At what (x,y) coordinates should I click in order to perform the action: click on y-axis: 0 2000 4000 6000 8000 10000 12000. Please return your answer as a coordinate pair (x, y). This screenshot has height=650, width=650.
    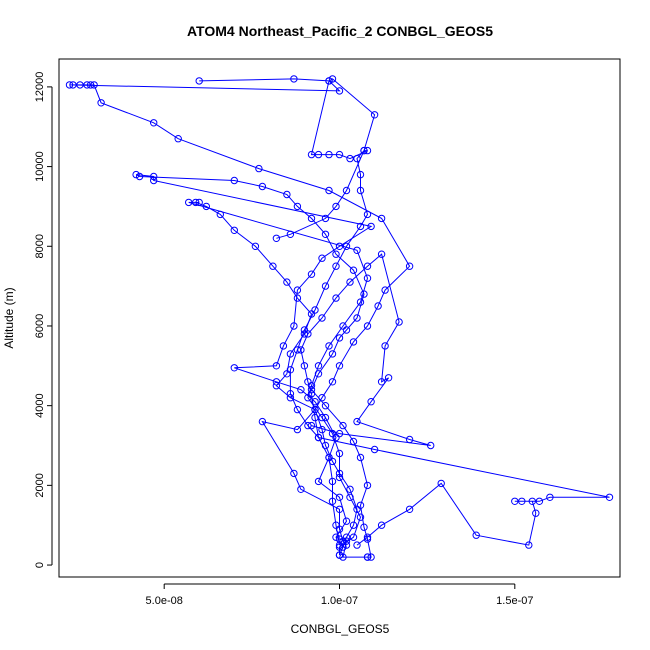
    Looking at the image, I should click on (43, 320).